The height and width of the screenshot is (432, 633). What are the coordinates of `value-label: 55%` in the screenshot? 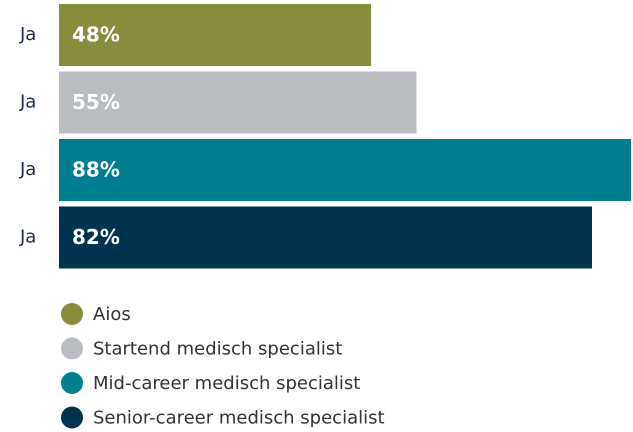 It's located at (96, 102).